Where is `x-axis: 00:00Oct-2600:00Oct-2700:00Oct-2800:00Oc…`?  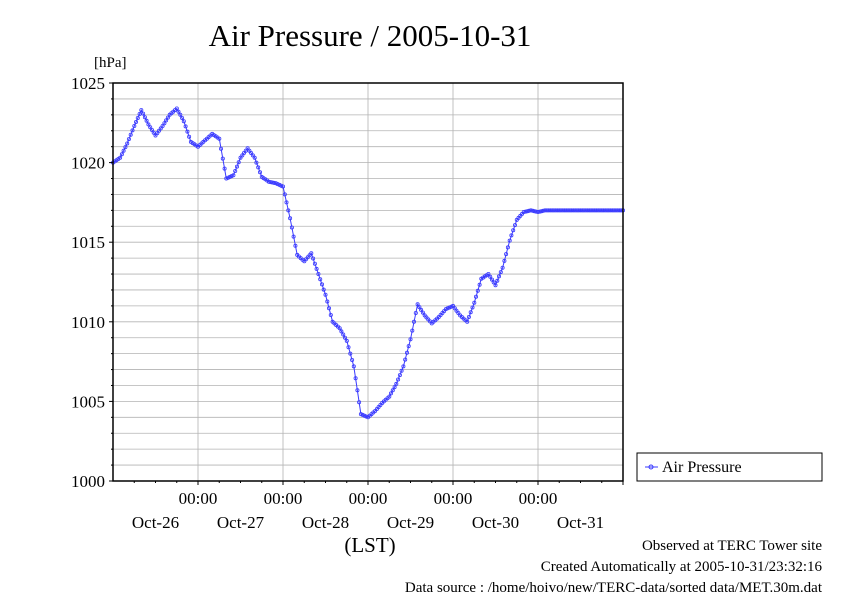 x-axis: 00:00Oct-2600:00Oct-2700:00Oct-2800:00Oc… is located at coordinates (378, 506).